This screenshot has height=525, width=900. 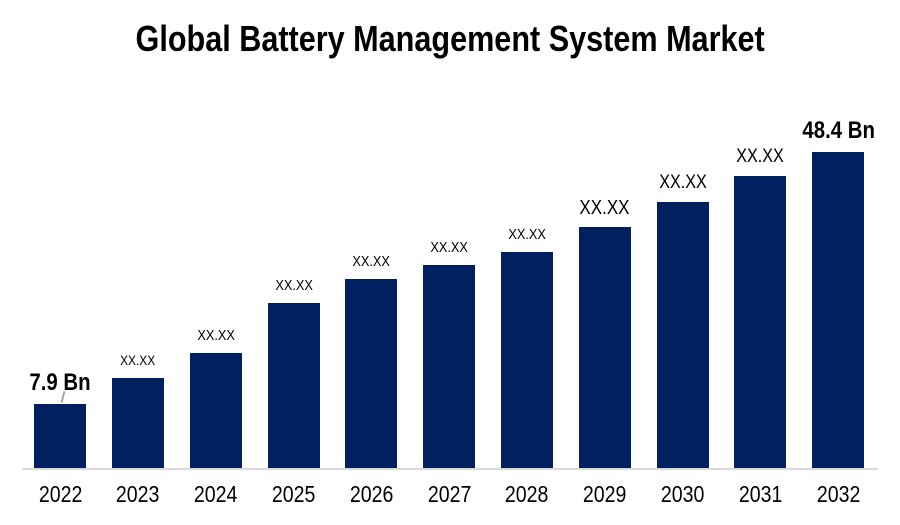 I want to click on value-label-2028: XX.XX, so click(x=527, y=235).